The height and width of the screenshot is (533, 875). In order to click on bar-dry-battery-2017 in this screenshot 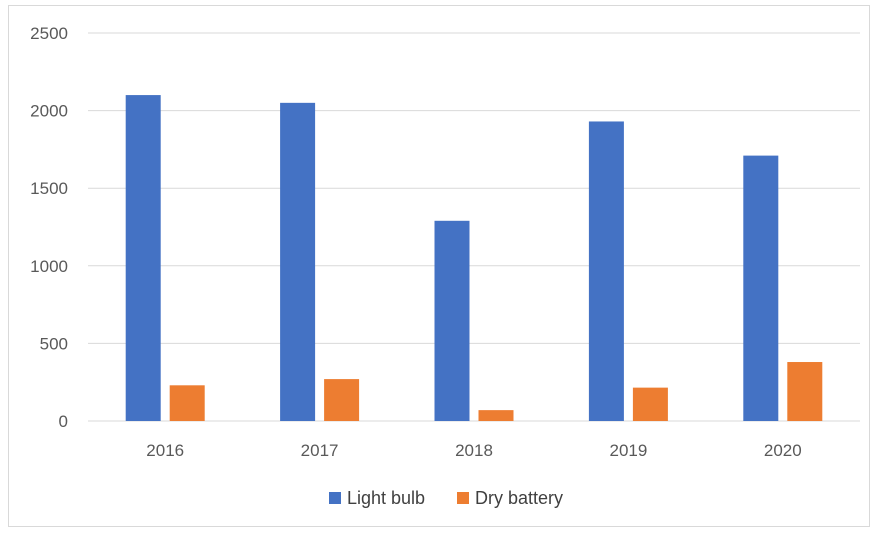, I will do `click(342, 400)`.